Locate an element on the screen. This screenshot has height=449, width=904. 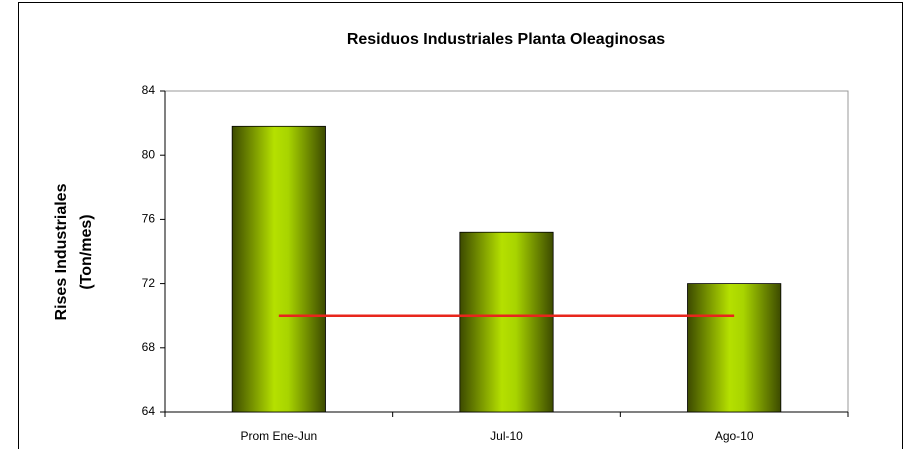
y-tick-label: 64 is located at coordinates (149, 411).